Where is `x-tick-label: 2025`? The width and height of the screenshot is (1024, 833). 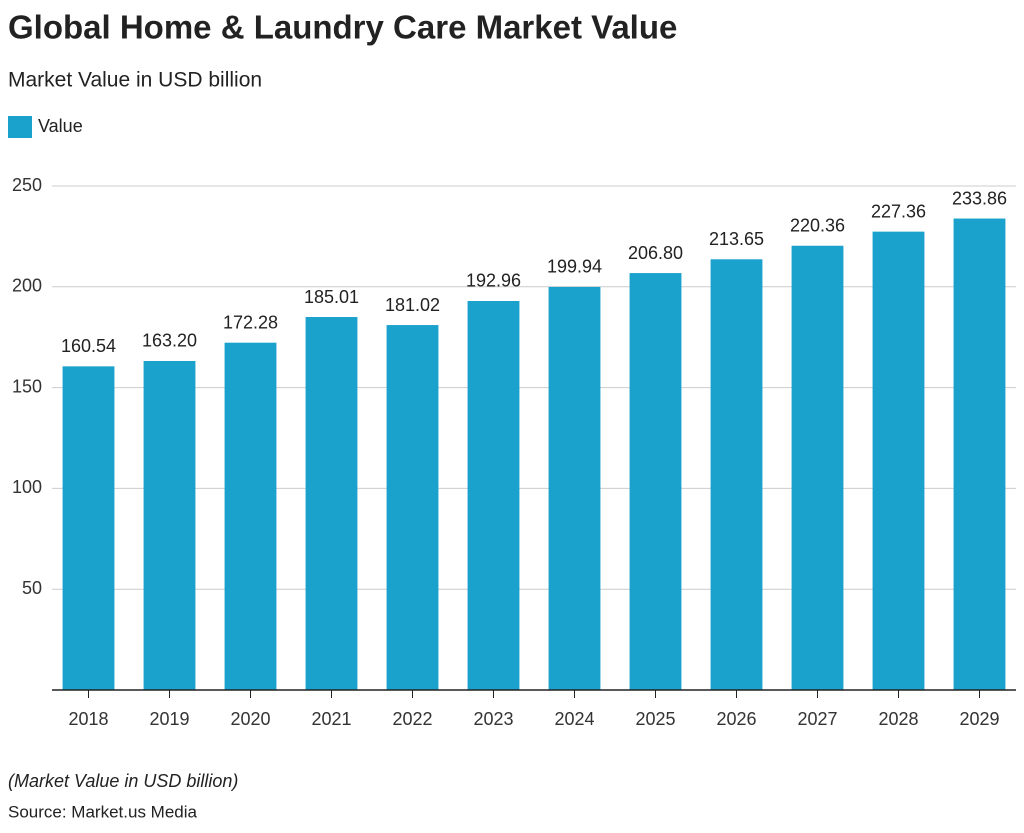
x-tick-label: 2025 is located at coordinates (655, 719).